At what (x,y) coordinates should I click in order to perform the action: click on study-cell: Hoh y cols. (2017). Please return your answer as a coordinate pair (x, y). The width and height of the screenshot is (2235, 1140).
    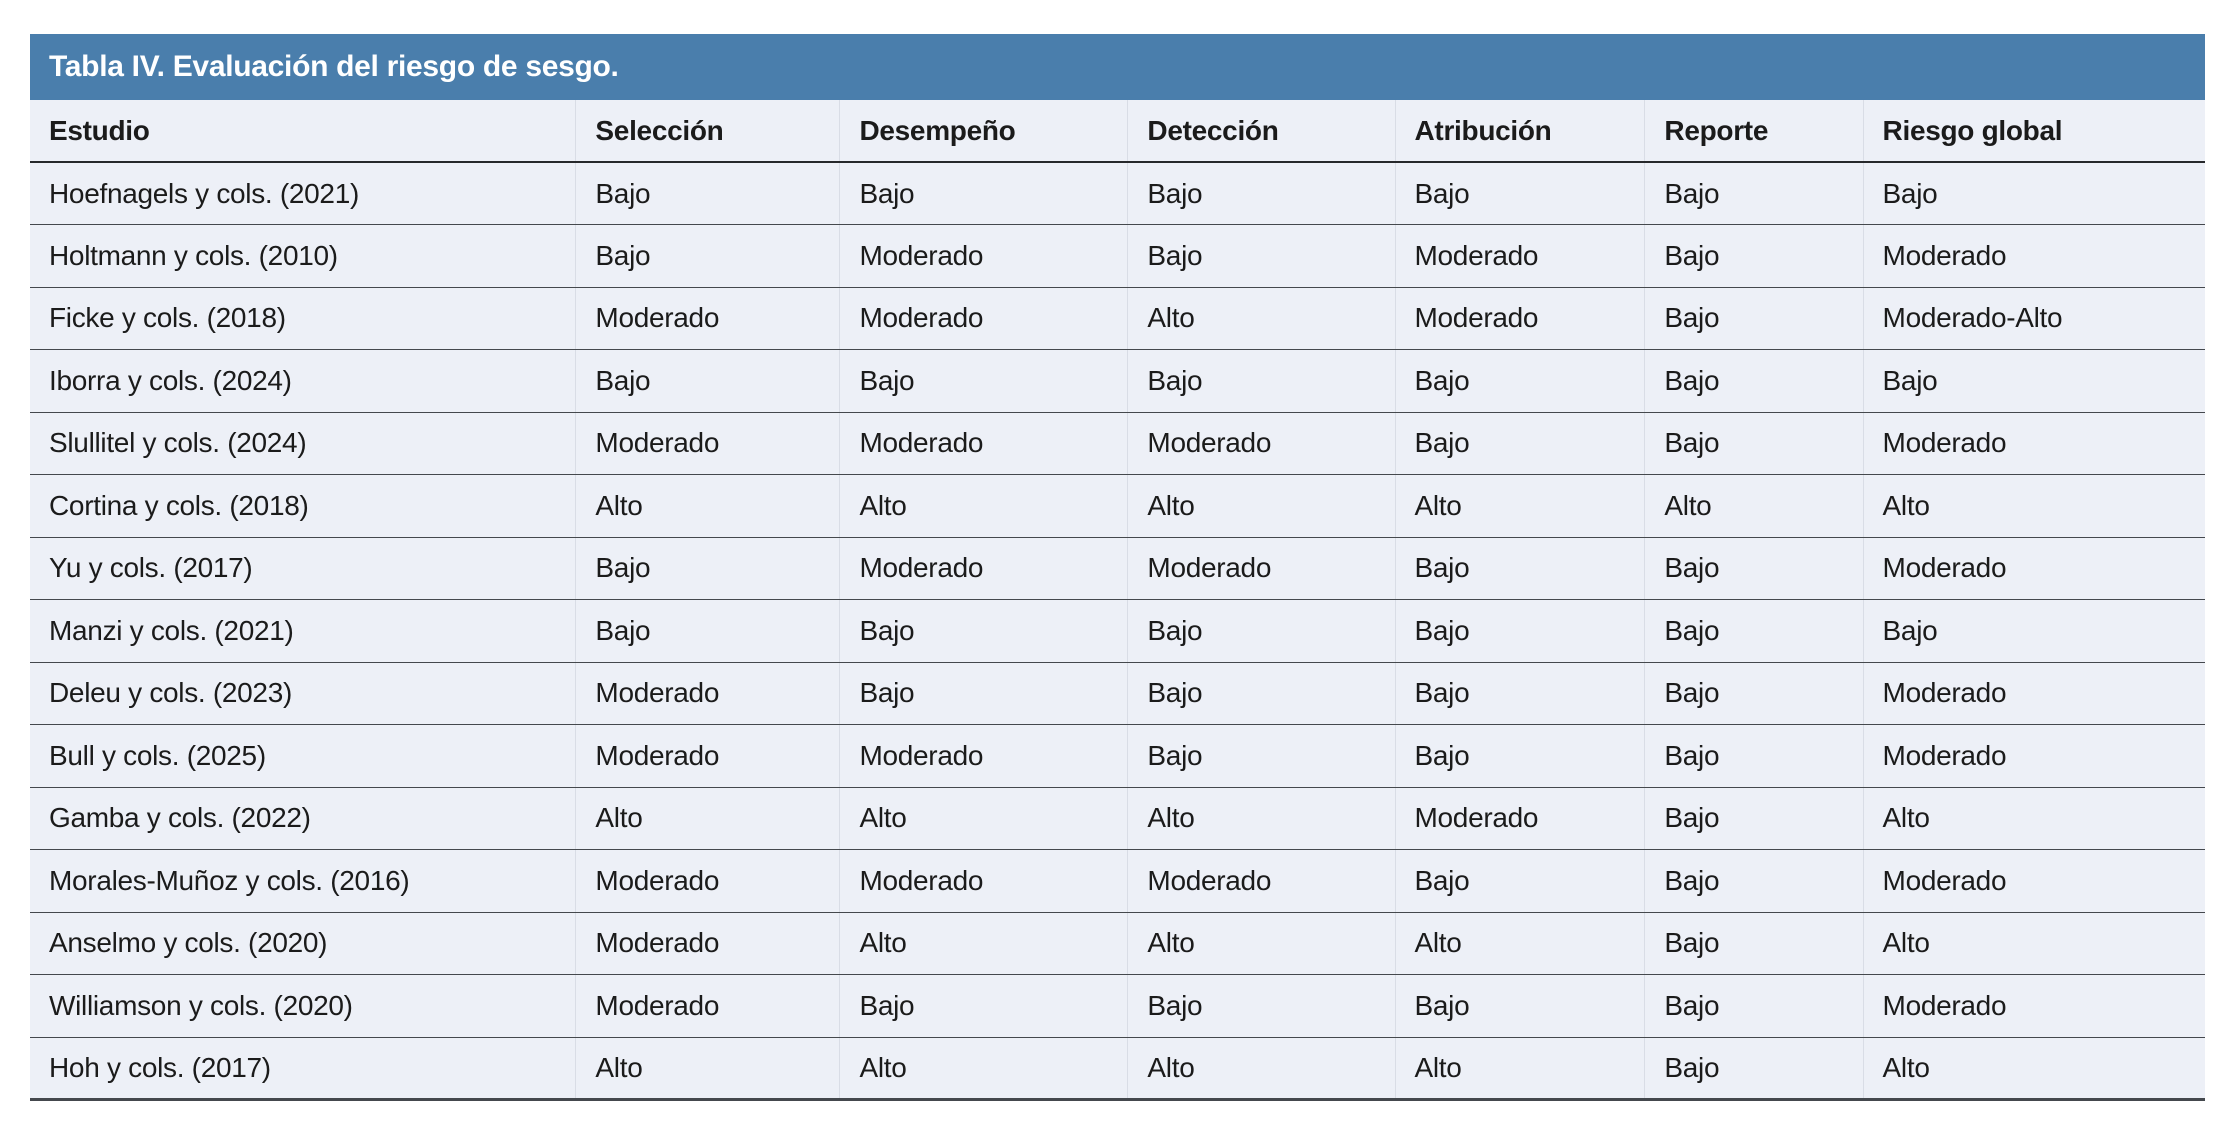
    Looking at the image, I should click on (303, 1069).